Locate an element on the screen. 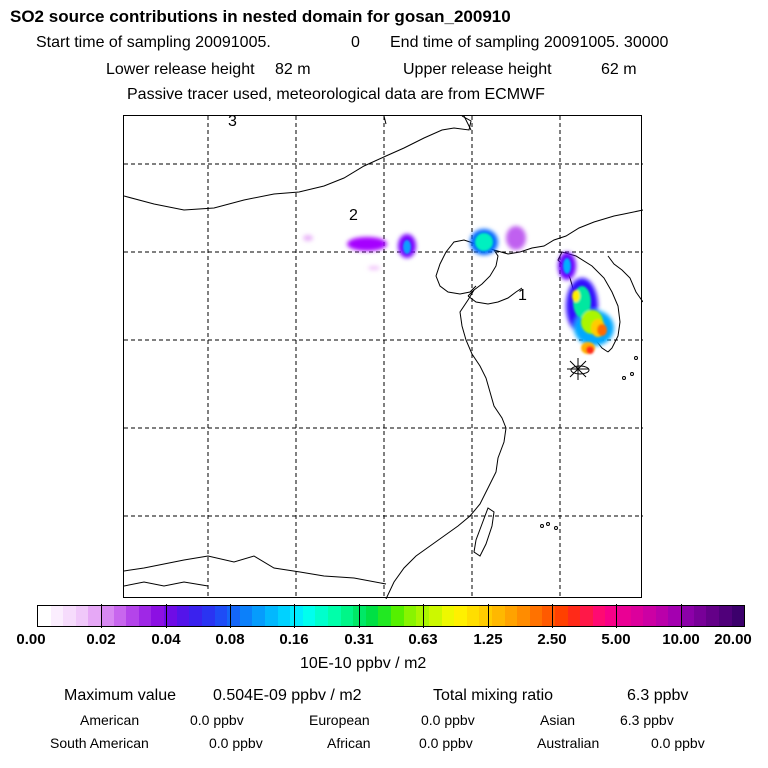 Image resolution: width=768 pixels, height=768 pixels. total-mixing-label: Total mixing ratio is located at coordinates (493, 695).